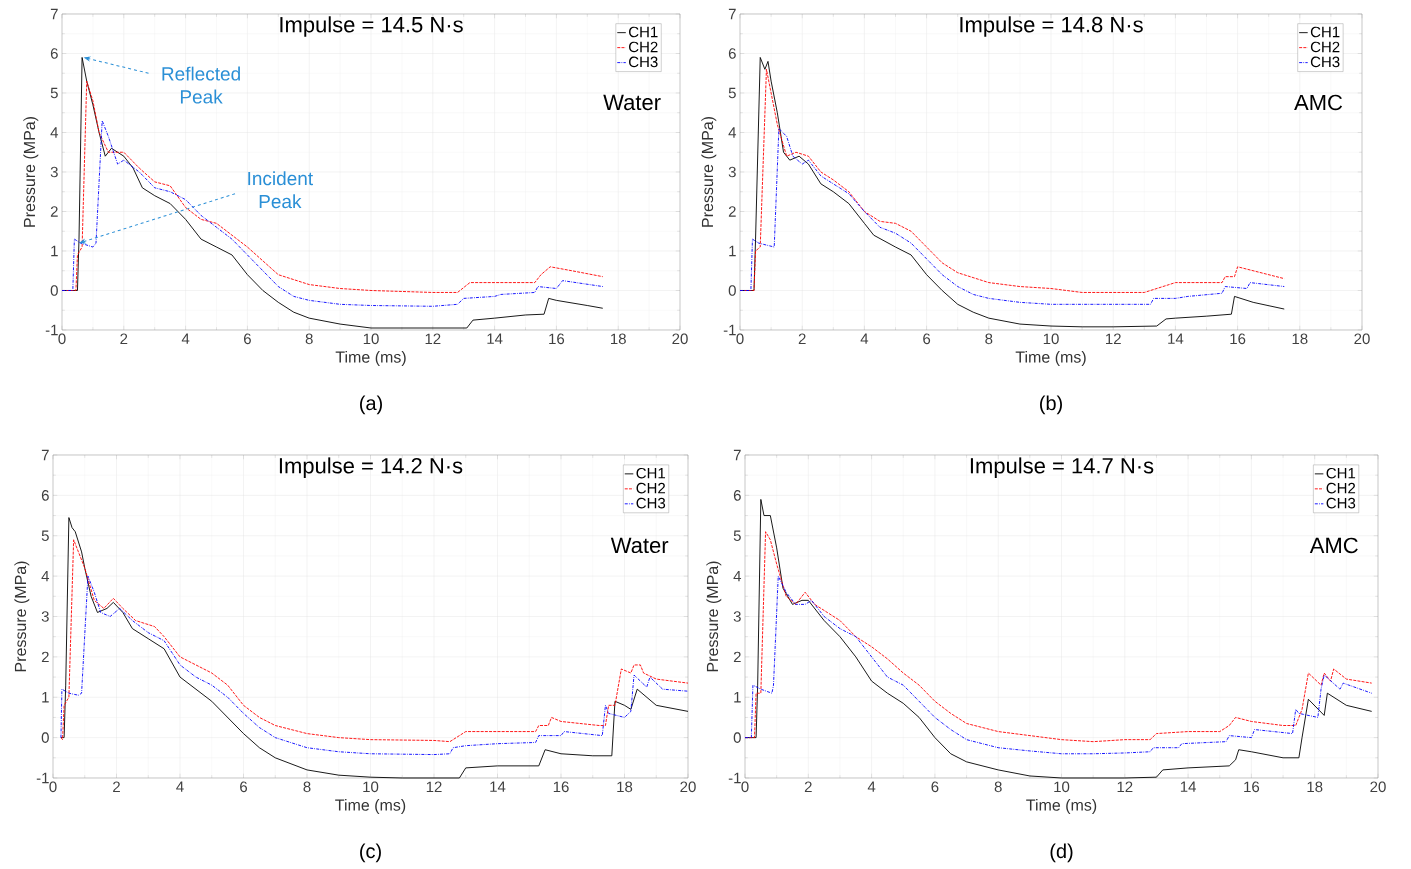 The height and width of the screenshot is (869, 1411). Describe the element at coordinates (1051, 26) in the screenshot. I see `chart-title: Impulse = 14.8 N·s` at that location.